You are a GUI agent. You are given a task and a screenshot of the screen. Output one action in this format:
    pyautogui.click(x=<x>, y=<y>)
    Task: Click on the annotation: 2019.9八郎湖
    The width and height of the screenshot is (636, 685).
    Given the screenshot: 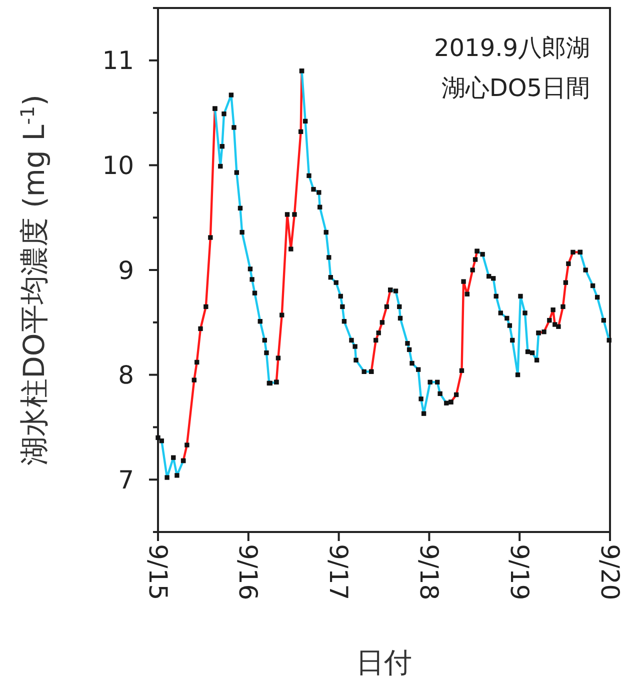 What is the action you would take?
    pyautogui.click(x=512, y=48)
    